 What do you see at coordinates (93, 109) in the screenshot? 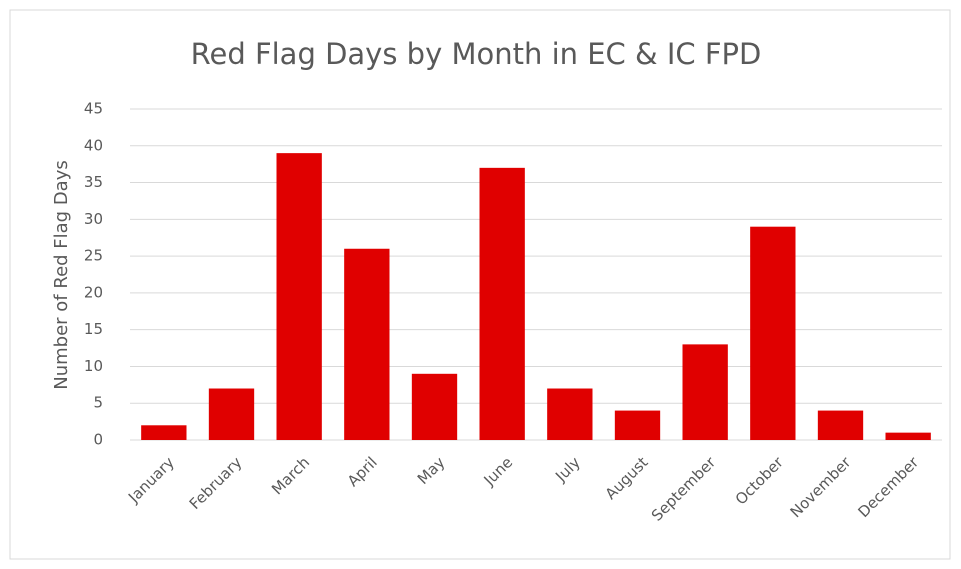
I see `y-tick-label: 45` at bounding box center [93, 109].